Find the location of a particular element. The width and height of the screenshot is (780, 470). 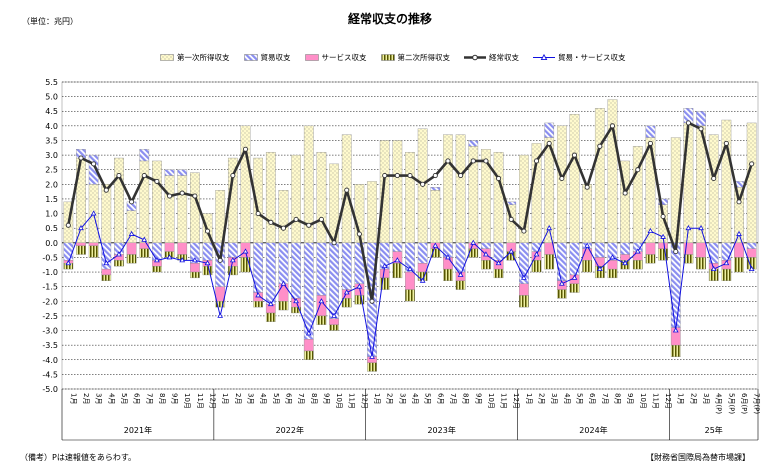

y-tick-label: 0.0 is located at coordinates (51, 243).